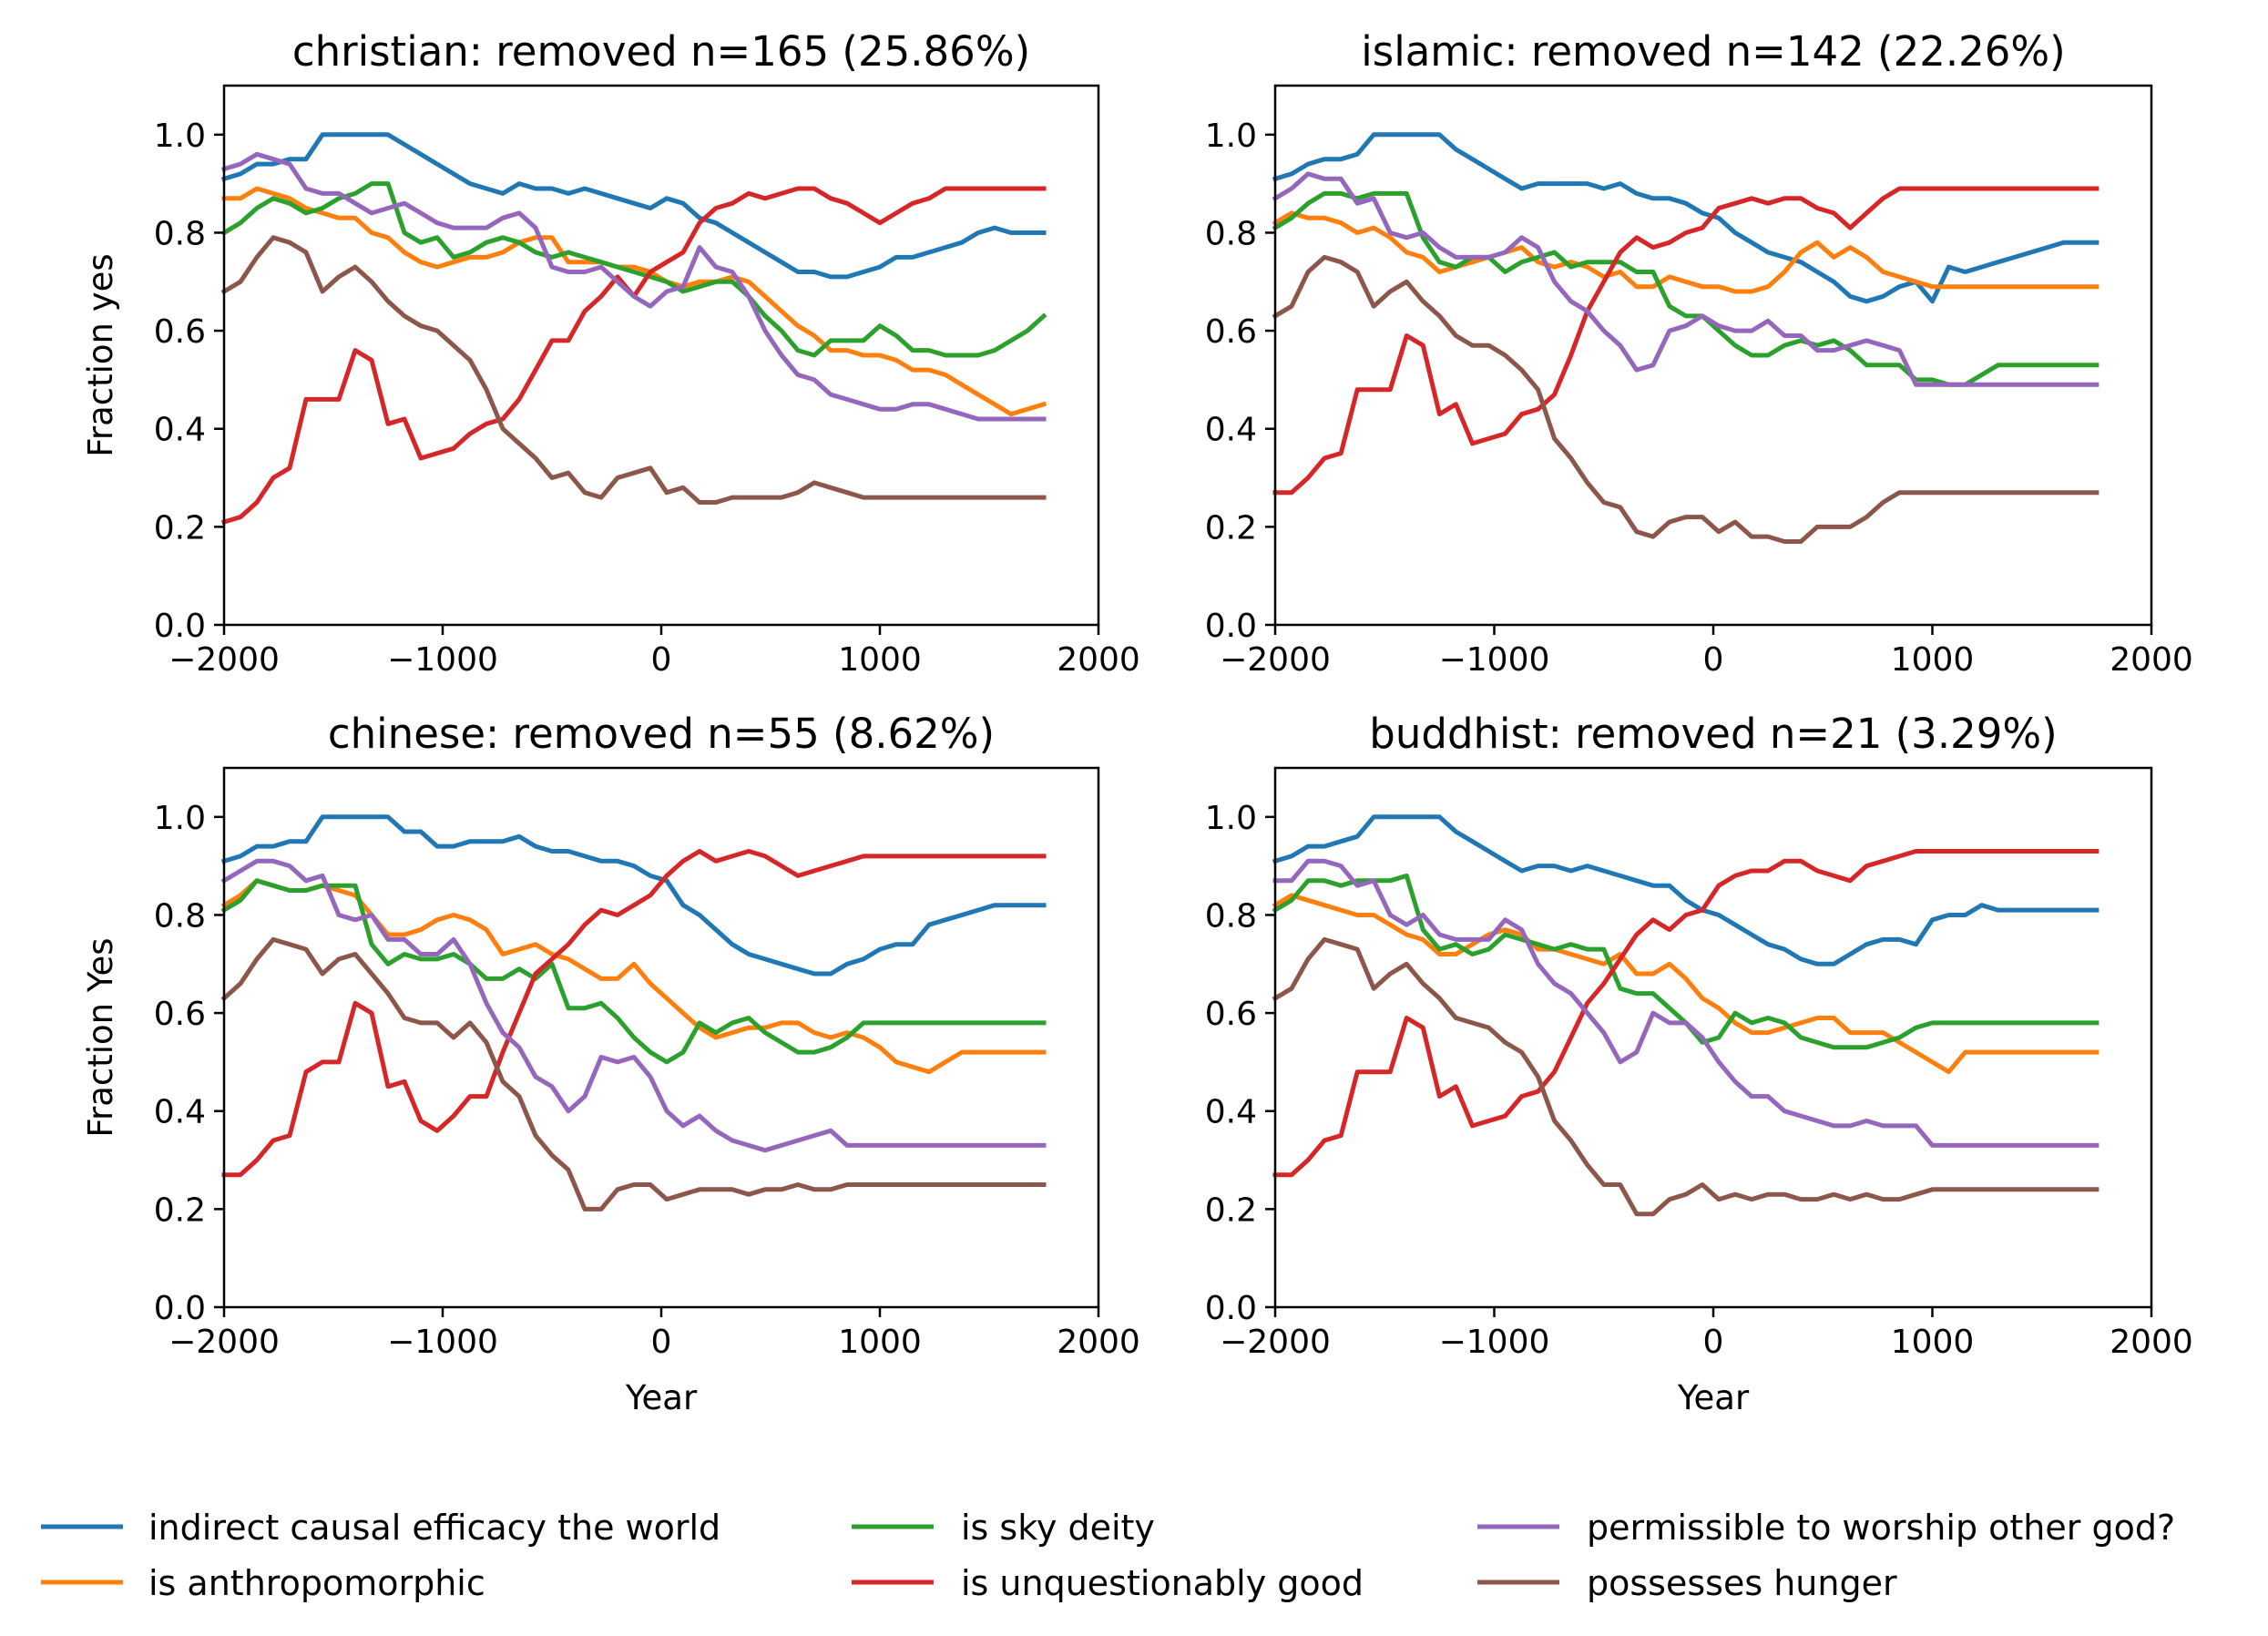 Image resolution: width=2268 pixels, height=1636 pixels. Describe the element at coordinates (1713, 51) in the screenshot. I see `panel-title: islamic: removed n=142 (22.26%)` at that location.